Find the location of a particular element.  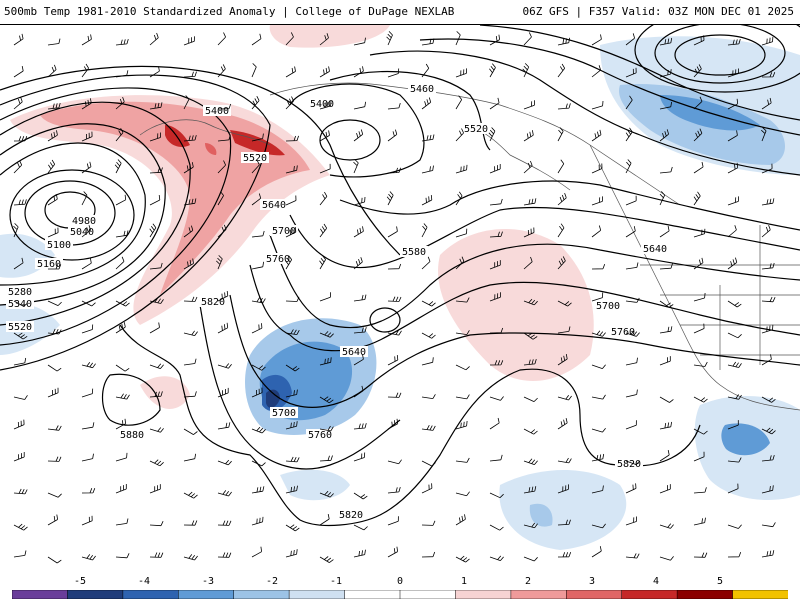

colorbar-tick: -2 is located at coordinates (272, 581).